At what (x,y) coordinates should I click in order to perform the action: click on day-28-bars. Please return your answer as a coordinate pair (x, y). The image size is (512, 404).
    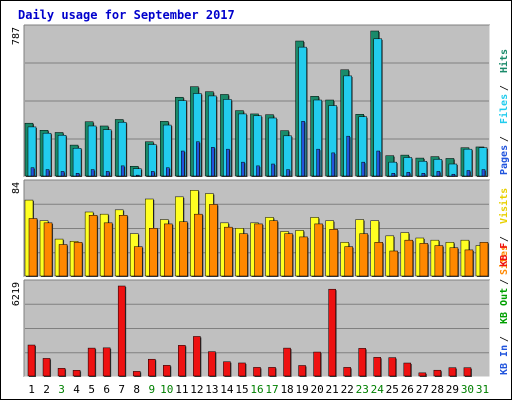
    Looking at the image, I should click on (437, 373).